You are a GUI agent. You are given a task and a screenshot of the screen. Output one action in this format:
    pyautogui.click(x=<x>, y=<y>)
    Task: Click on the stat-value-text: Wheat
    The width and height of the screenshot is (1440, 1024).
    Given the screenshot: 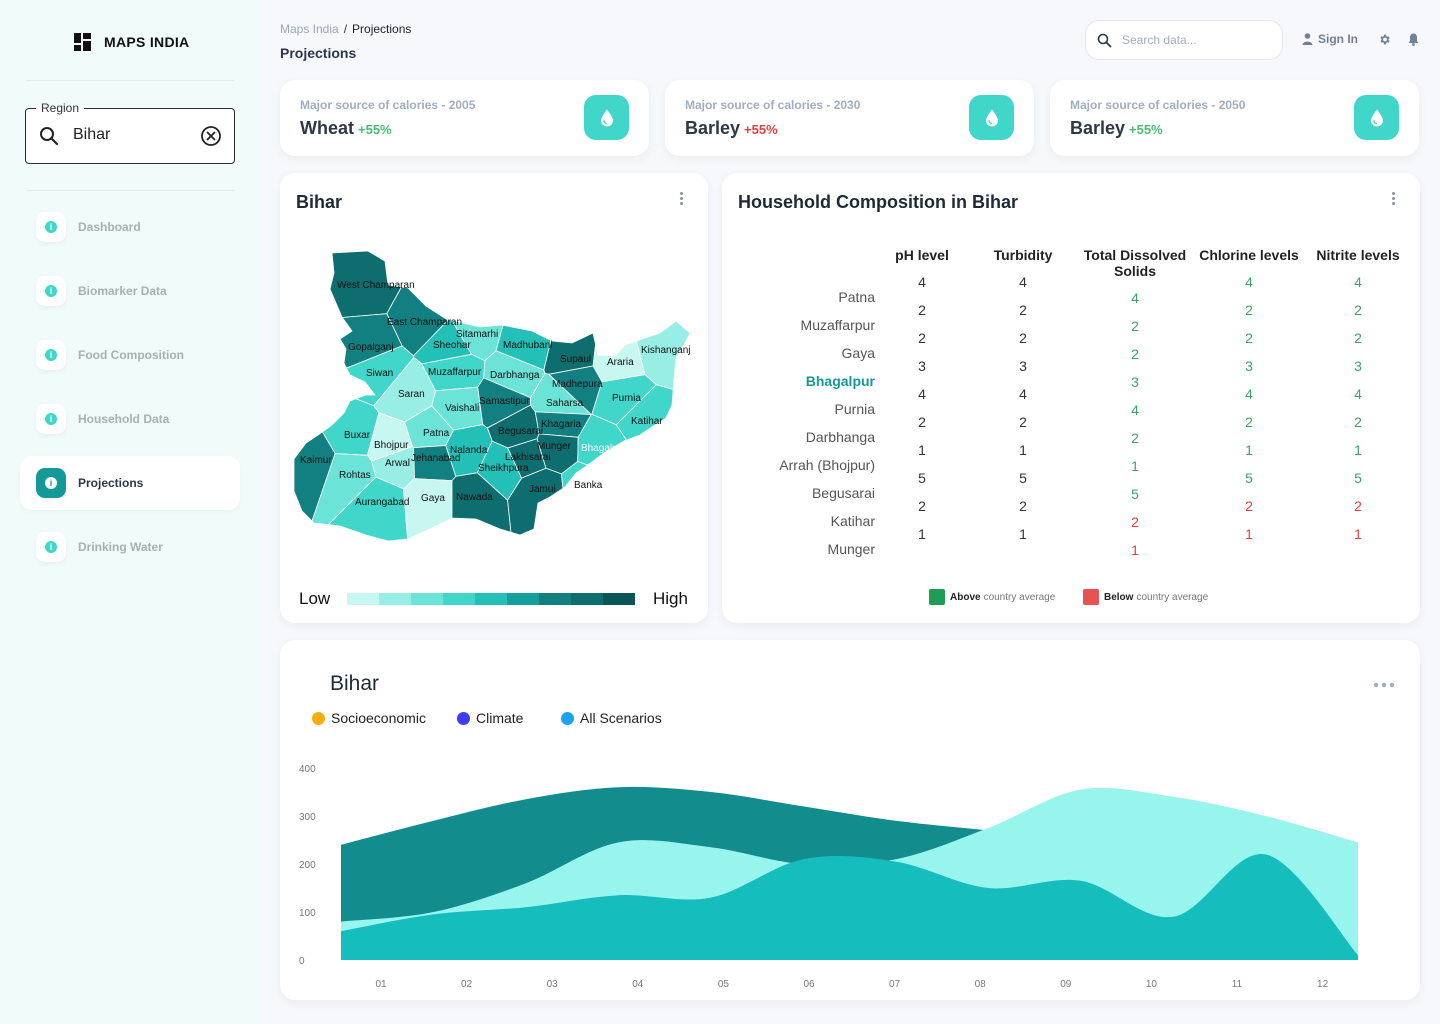 What is the action you would take?
    pyautogui.click(x=327, y=128)
    